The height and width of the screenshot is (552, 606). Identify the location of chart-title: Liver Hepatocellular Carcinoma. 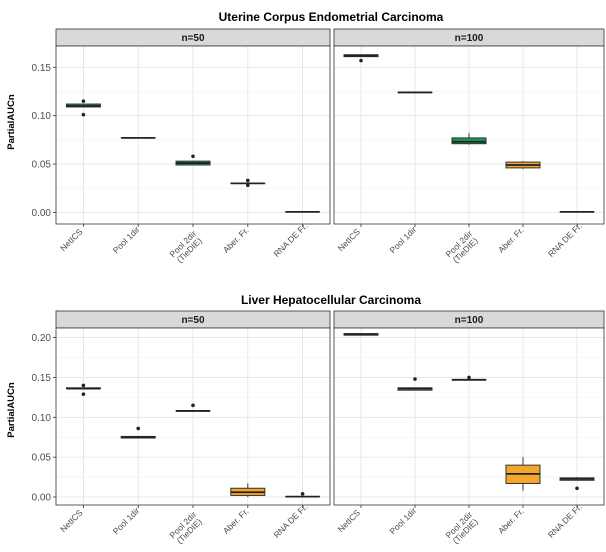
(331, 300).